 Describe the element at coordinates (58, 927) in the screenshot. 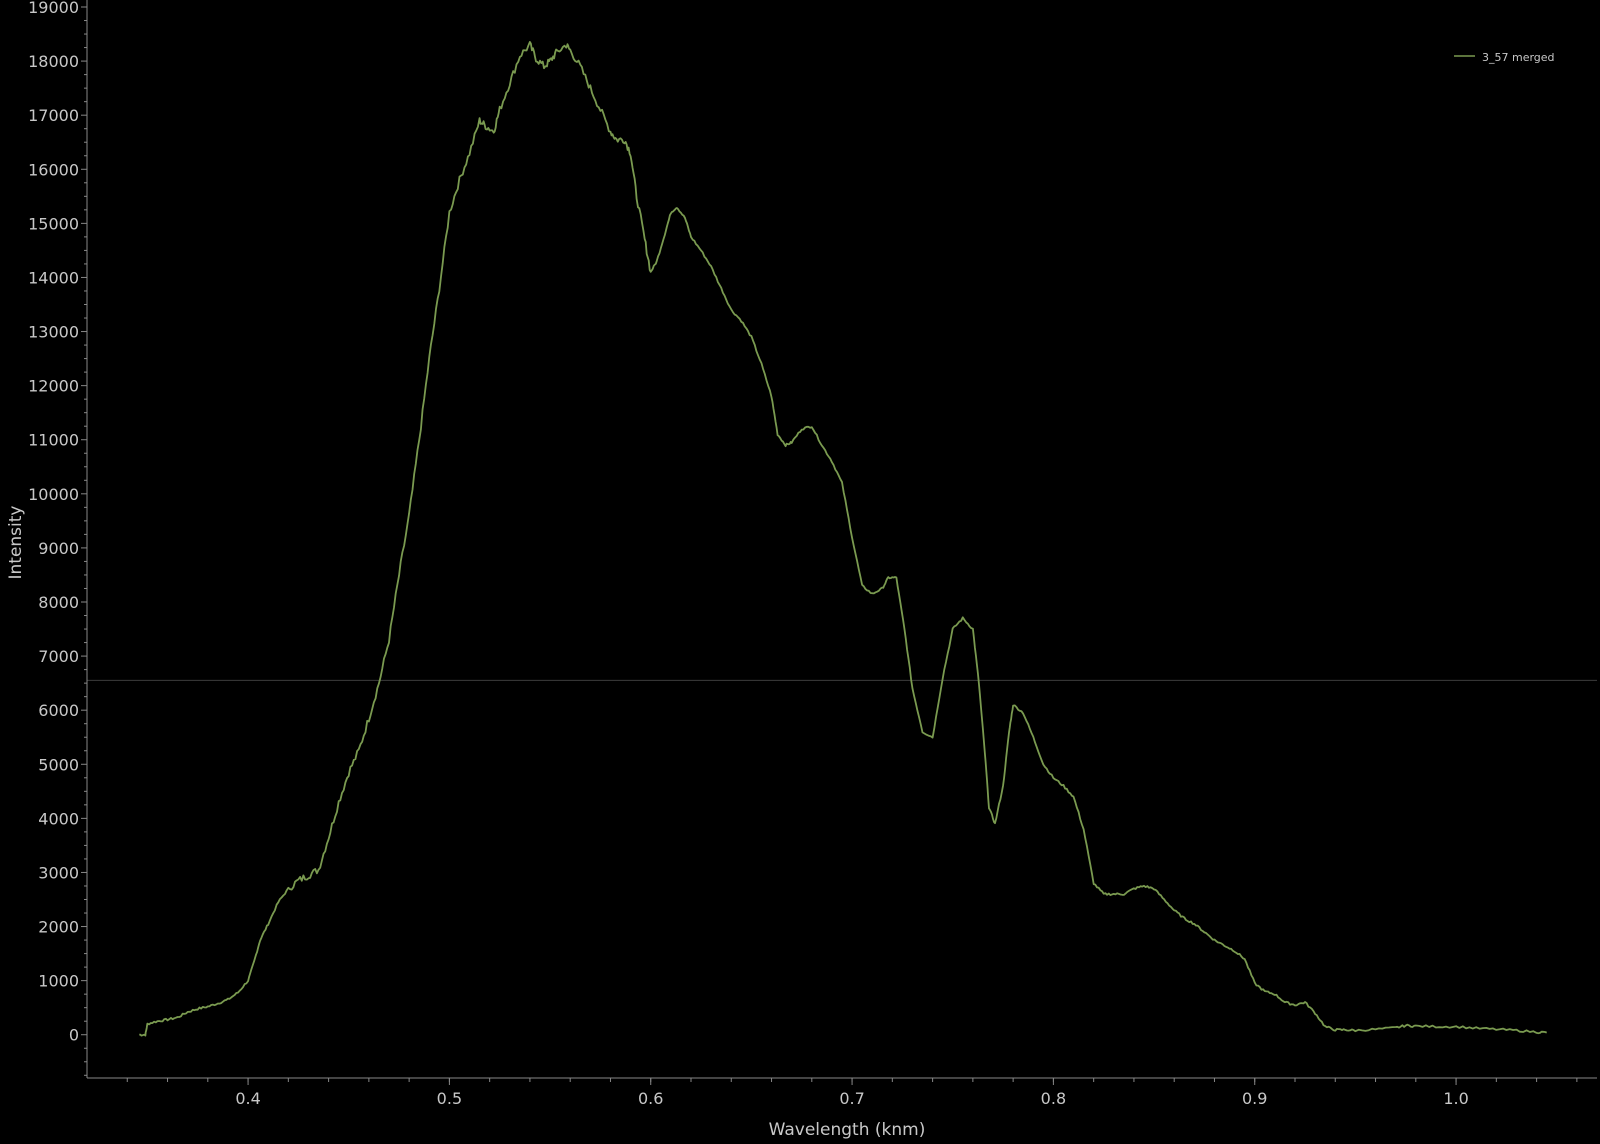

I see `y-tick-label: 2000` at that location.